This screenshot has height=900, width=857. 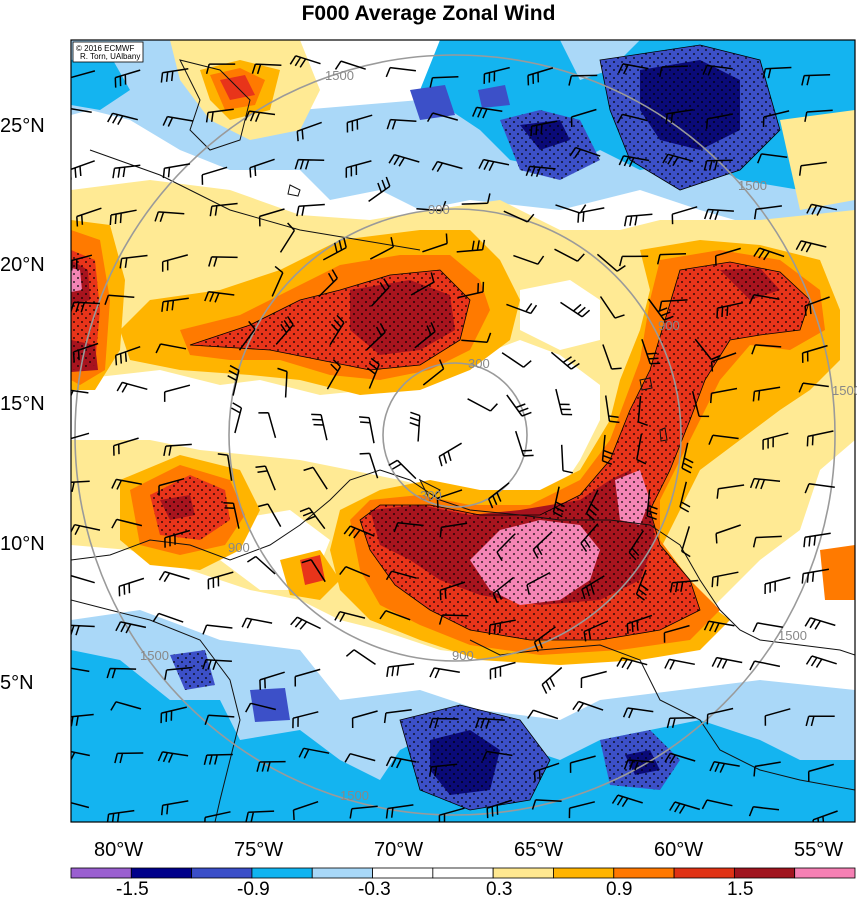 What do you see at coordinates (479, 363) in the screenshot?
I see `ring-label: 300` at bounding box center [479, 363].